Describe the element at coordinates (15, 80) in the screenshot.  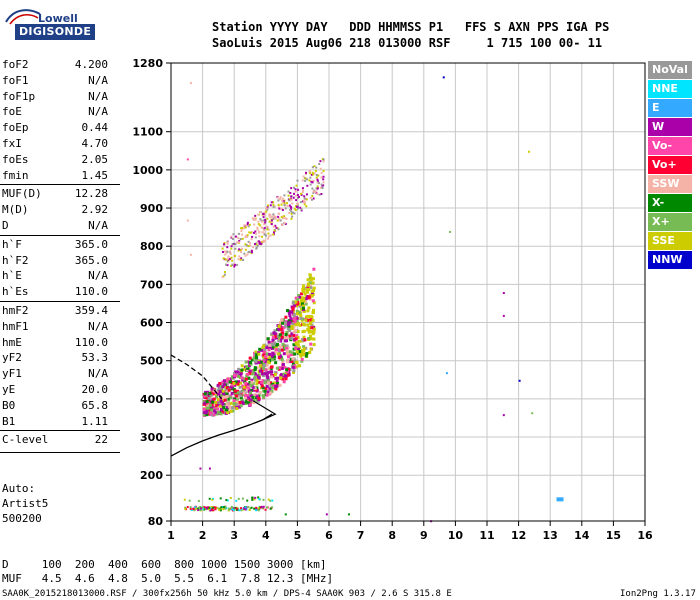
I see `param-name: foF1` at that location.